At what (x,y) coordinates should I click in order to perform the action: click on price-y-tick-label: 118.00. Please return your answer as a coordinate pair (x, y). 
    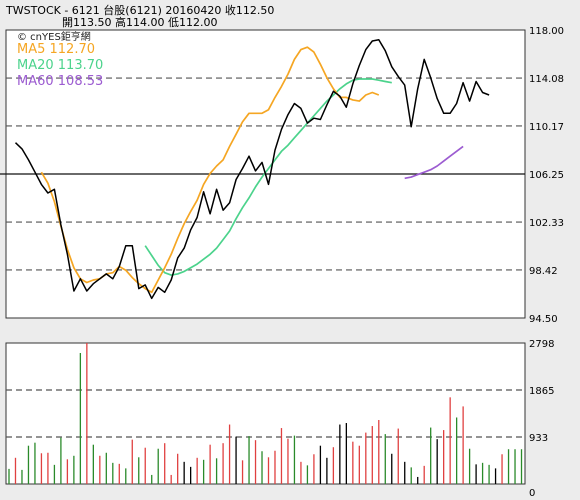
    Looking at the image, I should click on (546, 31).